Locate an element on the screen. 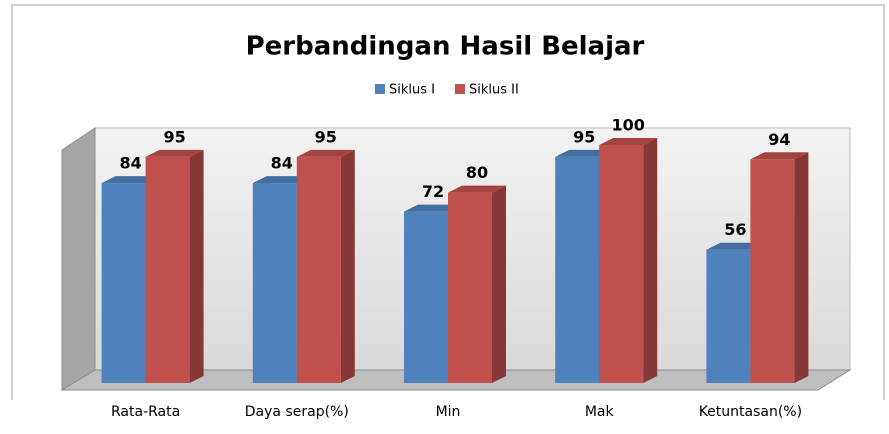 The image size is (889, 434). x-tick-label: Mak is located at coordinates (600, 412).